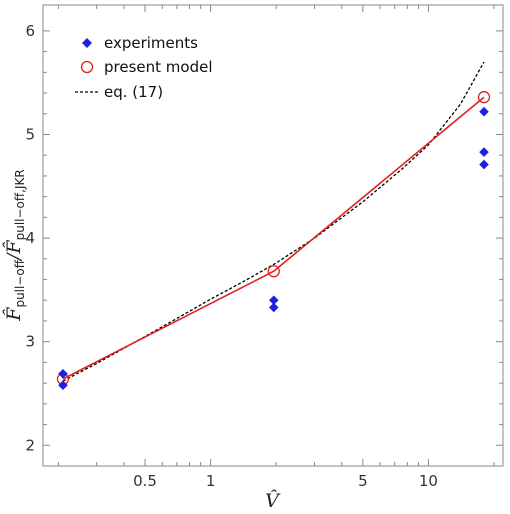 The height and width of the screenshot is (514, 510). What do you see at coordinates (363, 481) in the screenshot?
I see `x-tick-label: 5` at bounding box center [363, 481].